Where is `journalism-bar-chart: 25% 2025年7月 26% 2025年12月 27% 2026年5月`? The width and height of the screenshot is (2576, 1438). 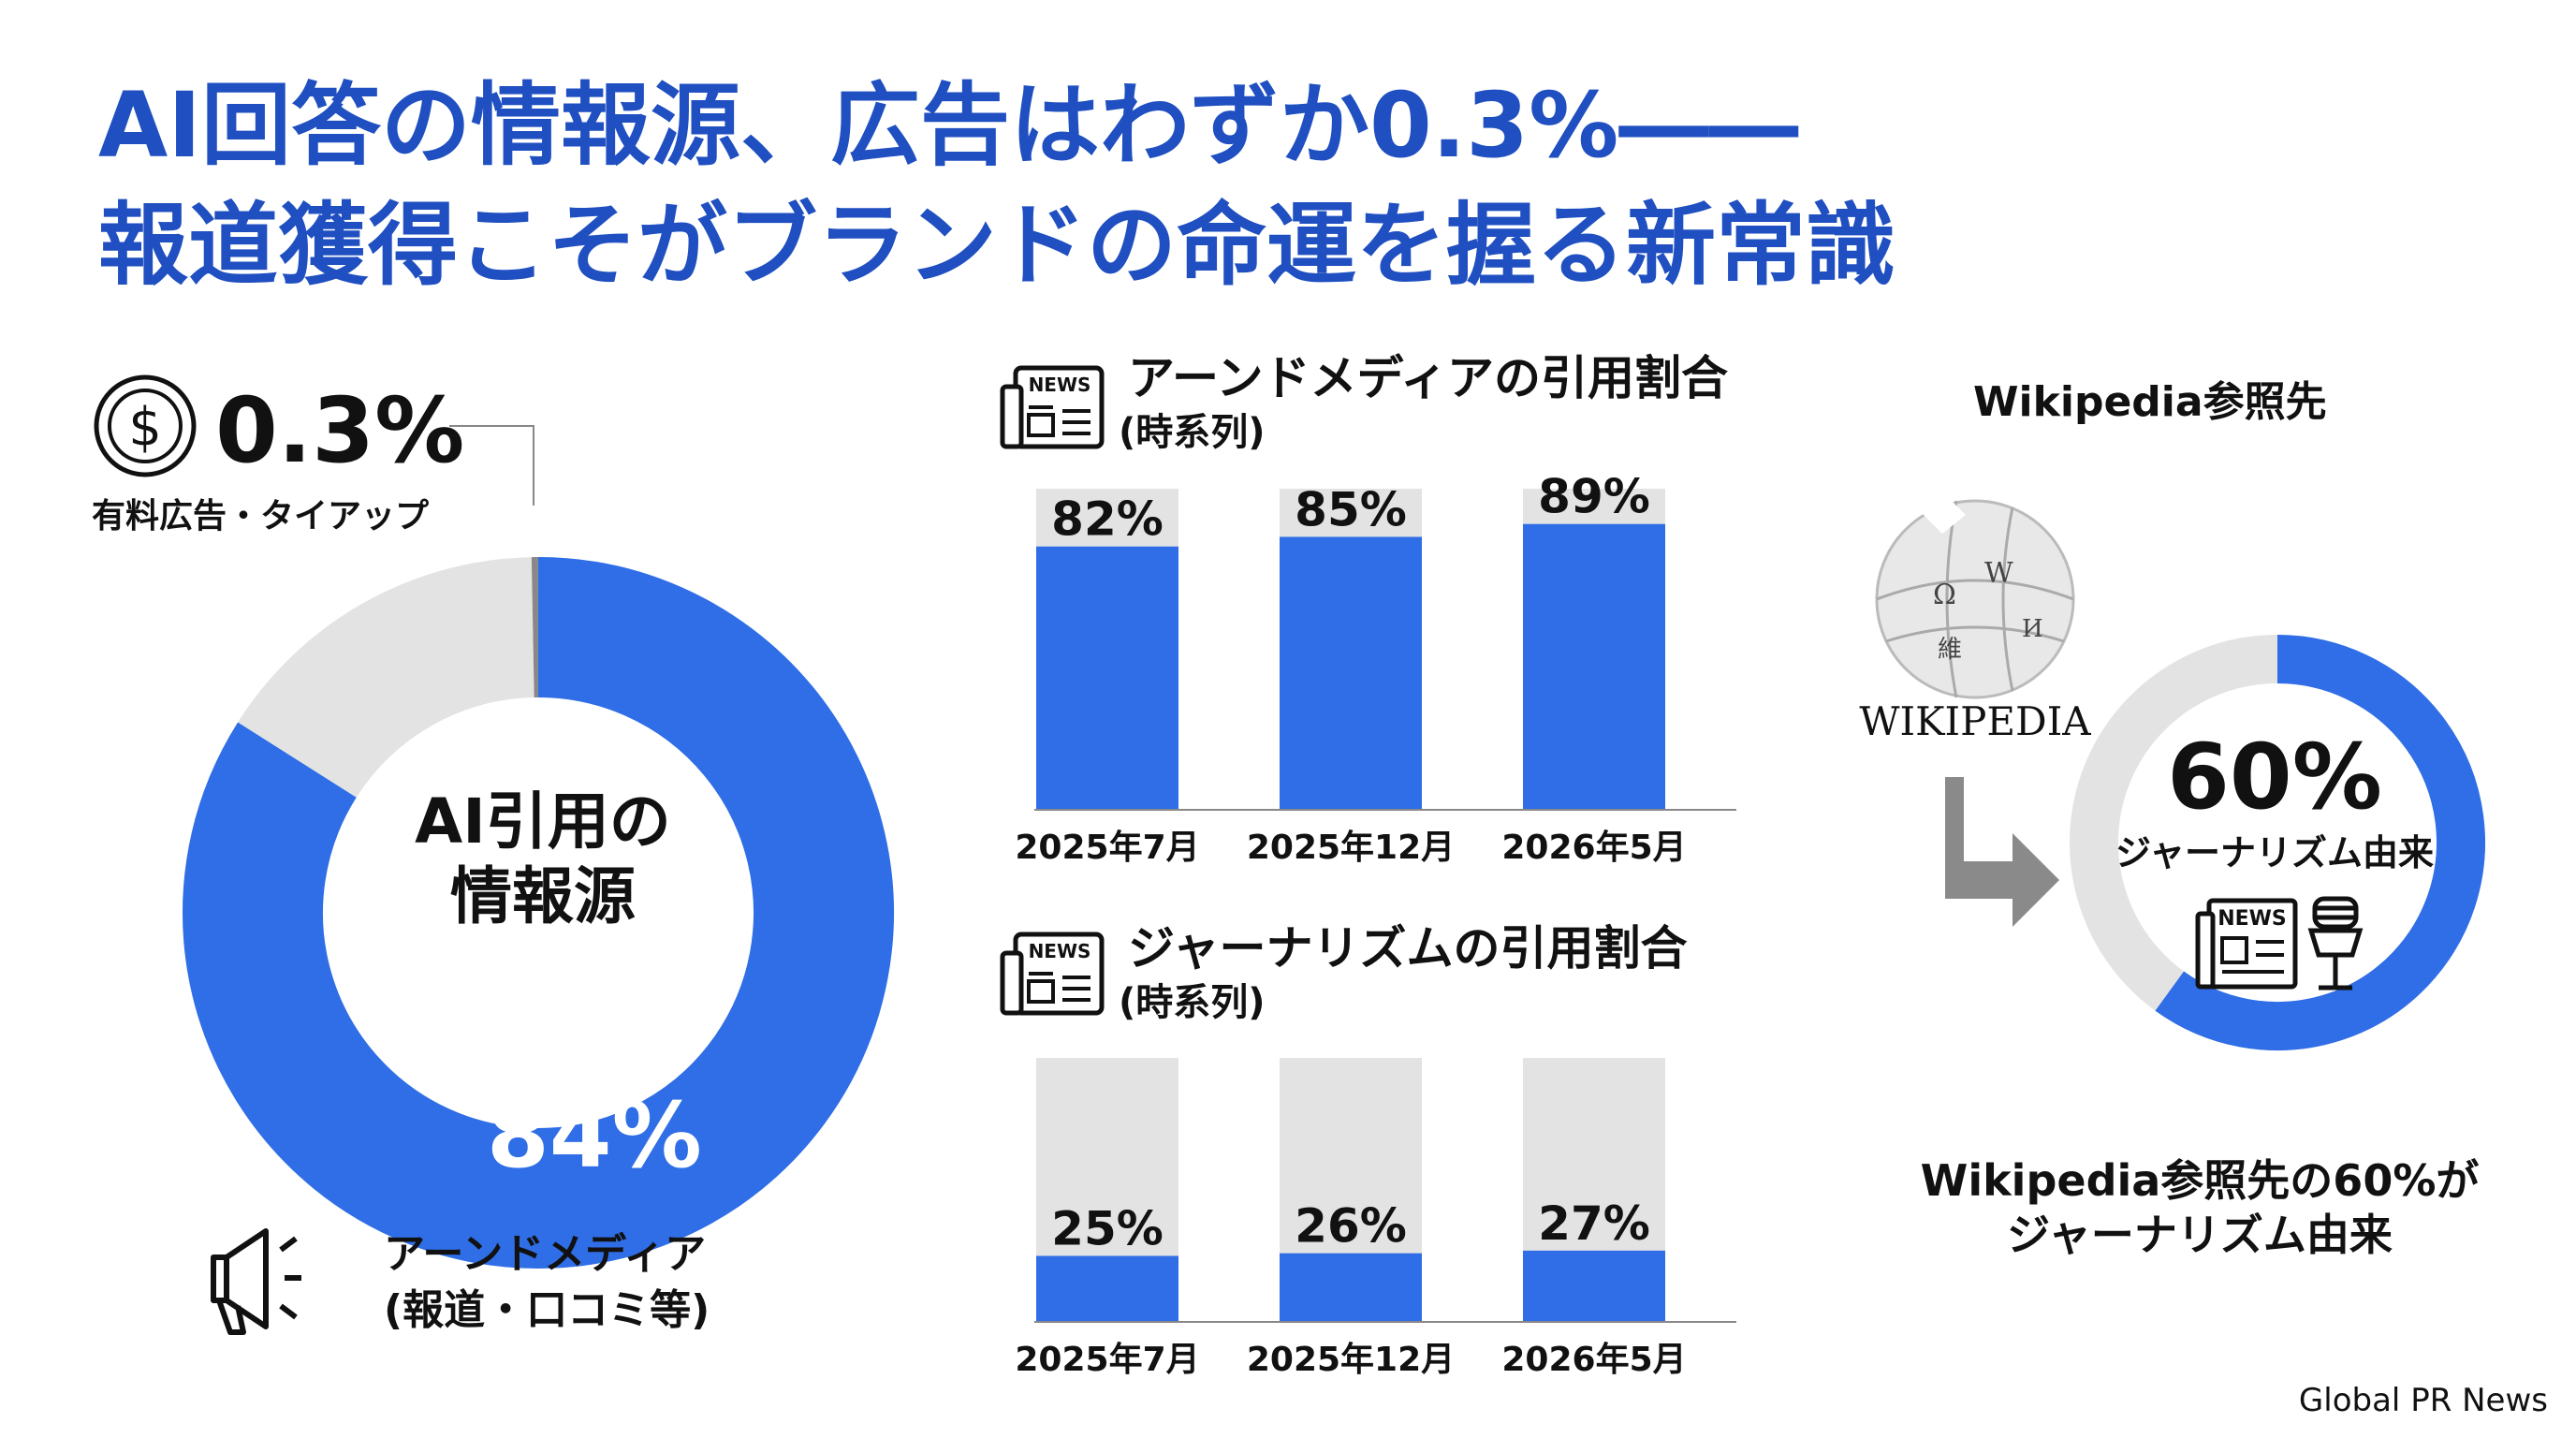 journalism-bar-chart: 25% 2025年7月 26% 2025年12月 27% 2026年5月 is located at coordinates (1375, 1218).